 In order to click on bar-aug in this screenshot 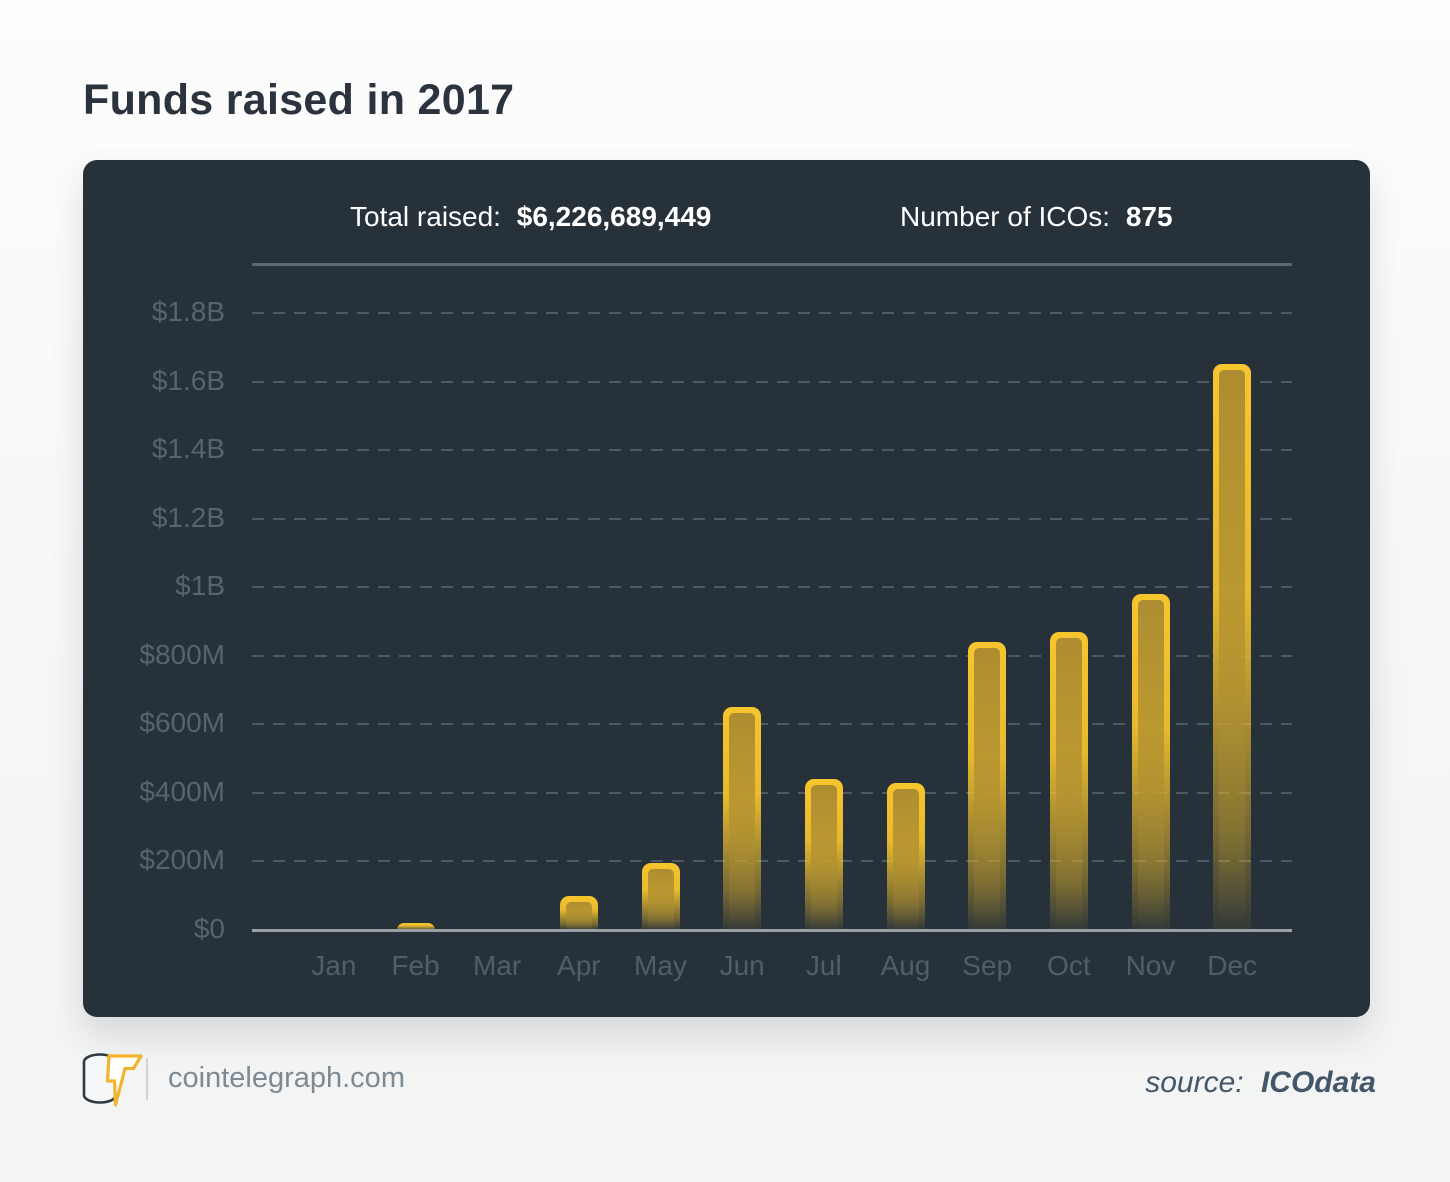, I will do `click(905, 856)`.